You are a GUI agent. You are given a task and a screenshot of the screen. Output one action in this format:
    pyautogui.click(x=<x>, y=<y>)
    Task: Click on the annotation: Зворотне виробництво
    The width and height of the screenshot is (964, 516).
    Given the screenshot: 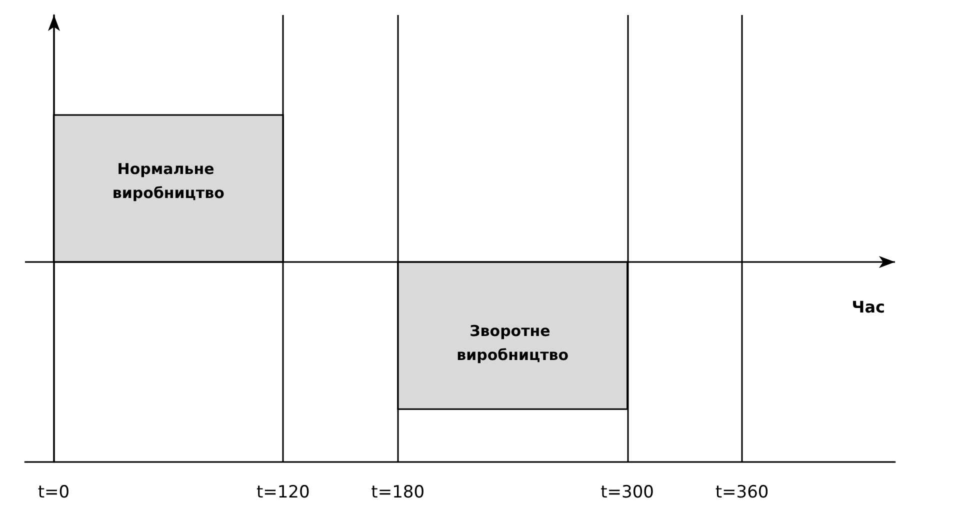 What is the action you would take?
    pyautogui.click(x=512, y=343)
    